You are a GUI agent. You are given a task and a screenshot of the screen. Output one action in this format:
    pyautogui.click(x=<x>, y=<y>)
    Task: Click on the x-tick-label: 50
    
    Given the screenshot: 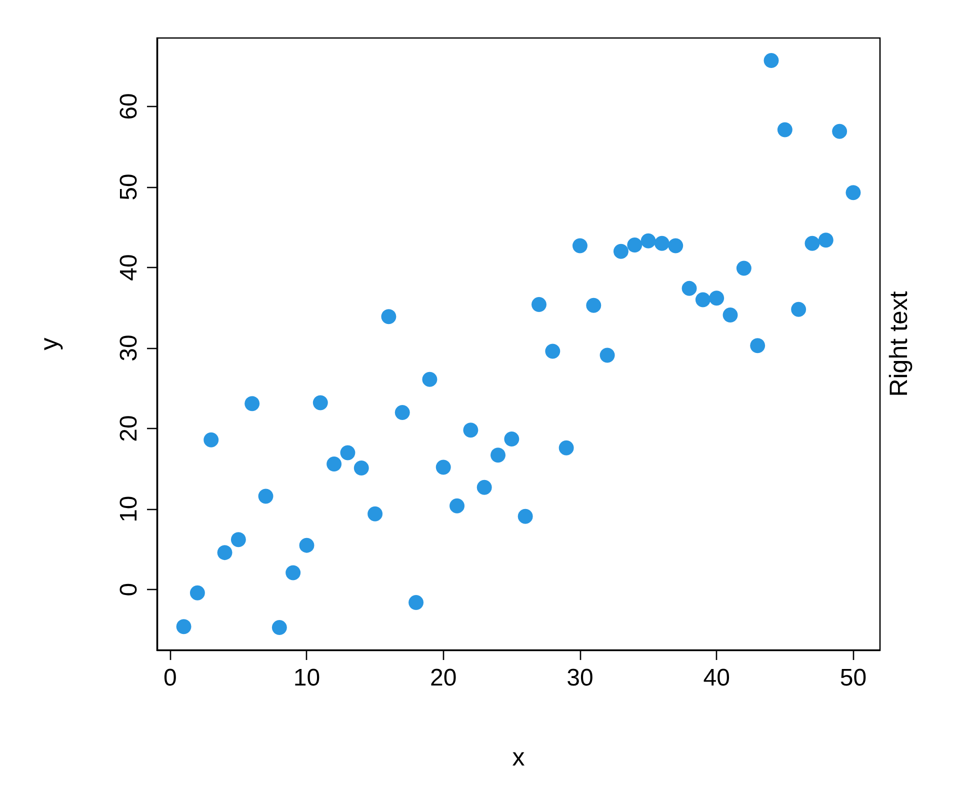 What is the action you would take?
    pyautogui.click(x=853, y=678)
    